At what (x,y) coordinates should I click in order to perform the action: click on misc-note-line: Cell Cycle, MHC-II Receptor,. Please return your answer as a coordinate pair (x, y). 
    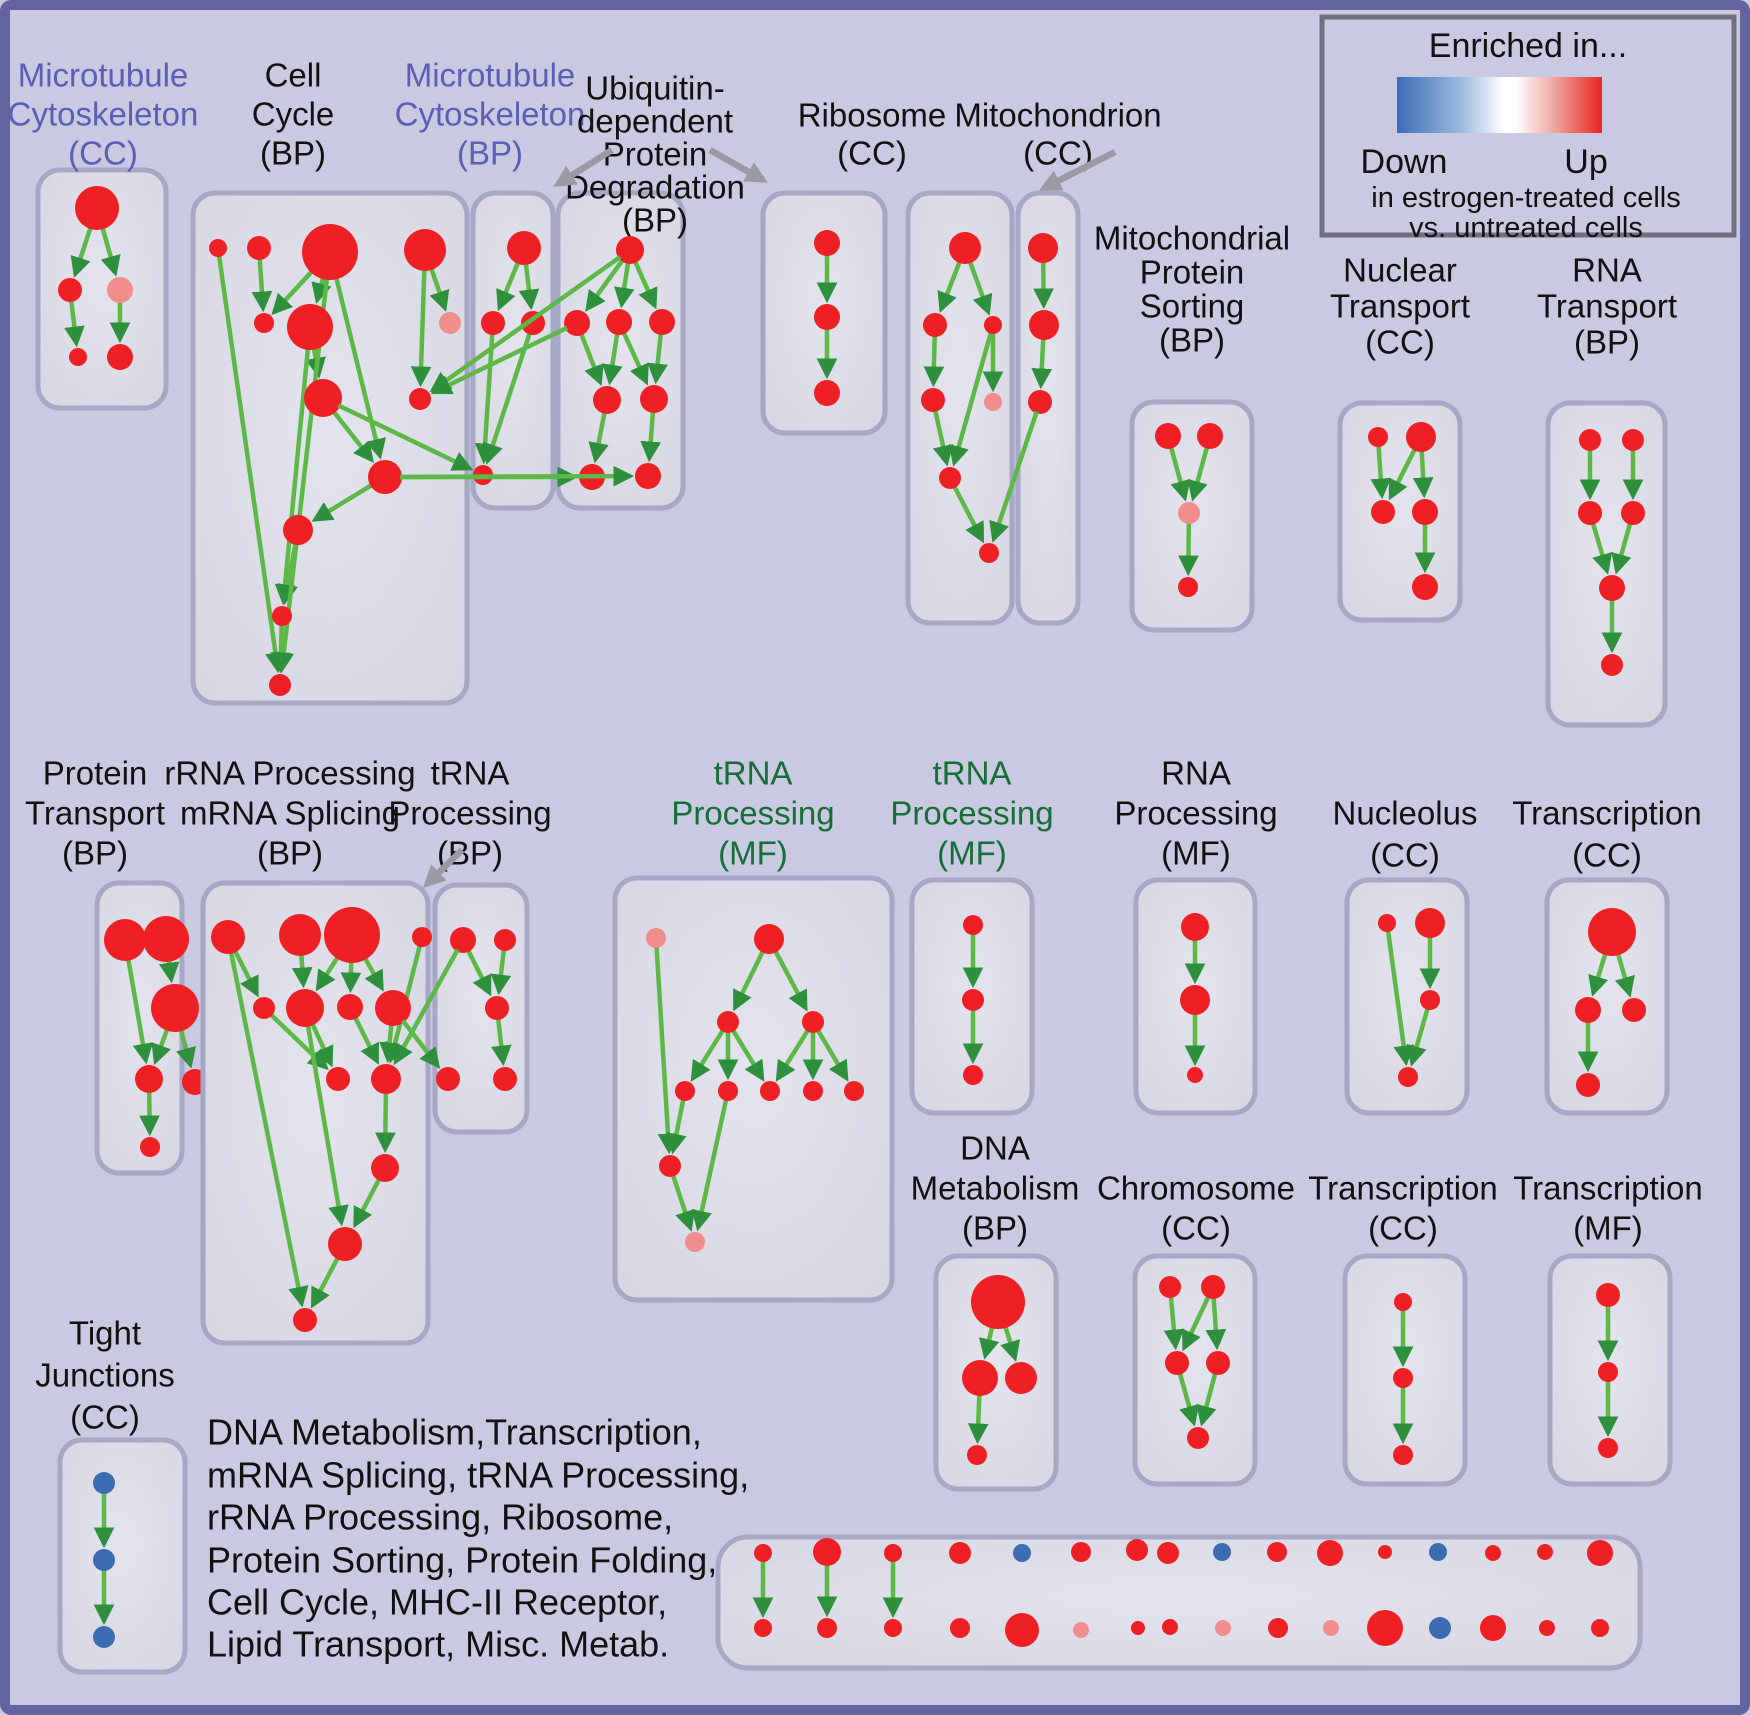
    Looking at the image, I should click on (437, 1602).